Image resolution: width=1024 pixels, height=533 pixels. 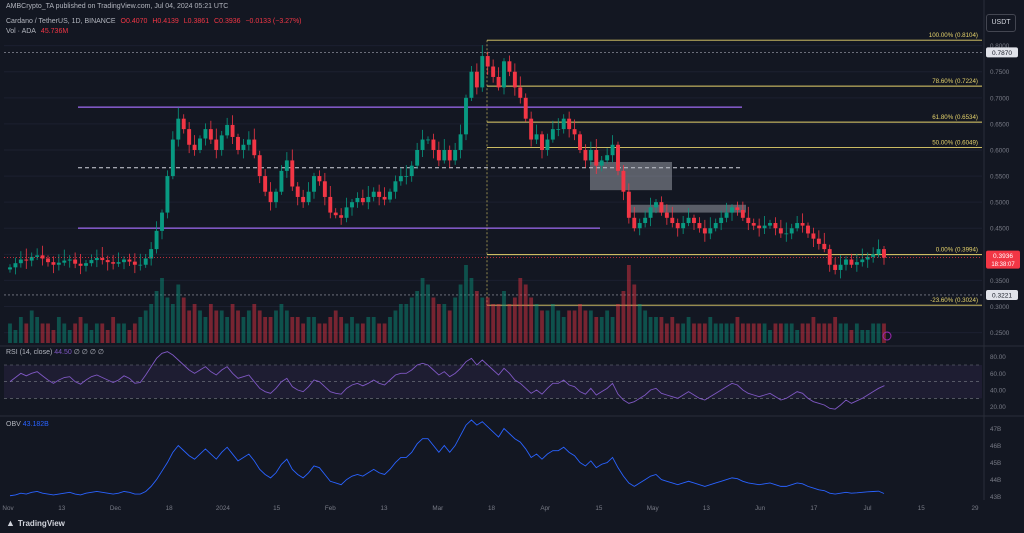 I want to click on rsi-legend: RSI (14, close) 44.50 ∅ ∅ ∅ ∅, so click(x=55, y=352).